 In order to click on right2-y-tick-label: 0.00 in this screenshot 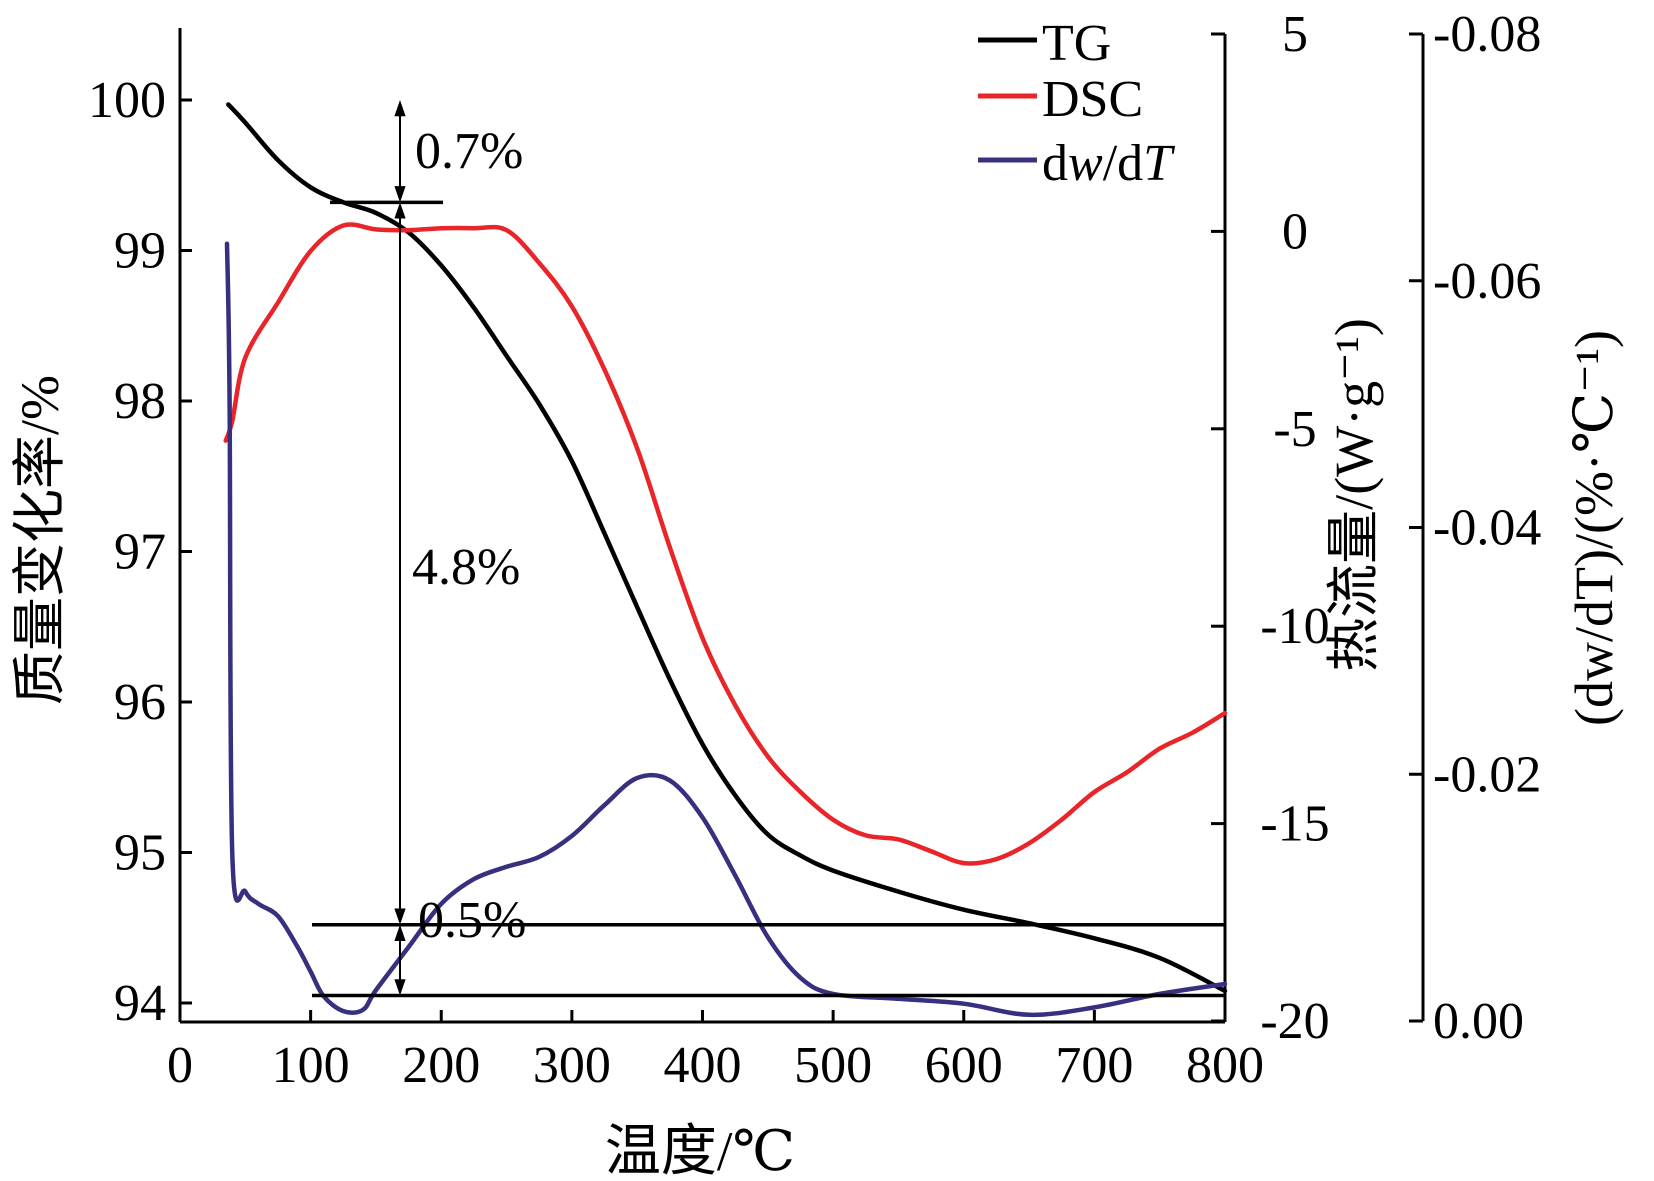, I will do `click(1478, 1021)`.